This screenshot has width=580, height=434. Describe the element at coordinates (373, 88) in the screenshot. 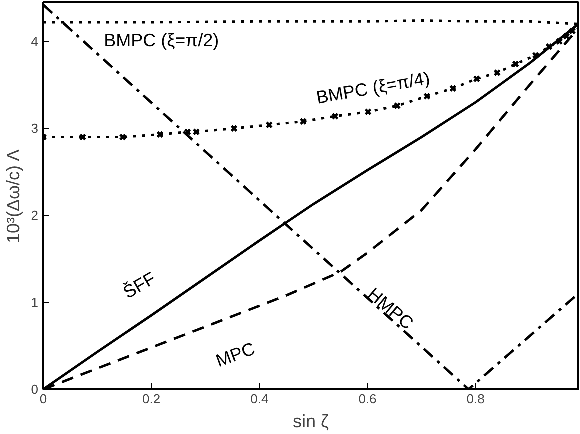

I see `text: BMPC (ξ=π/4)` at that location.